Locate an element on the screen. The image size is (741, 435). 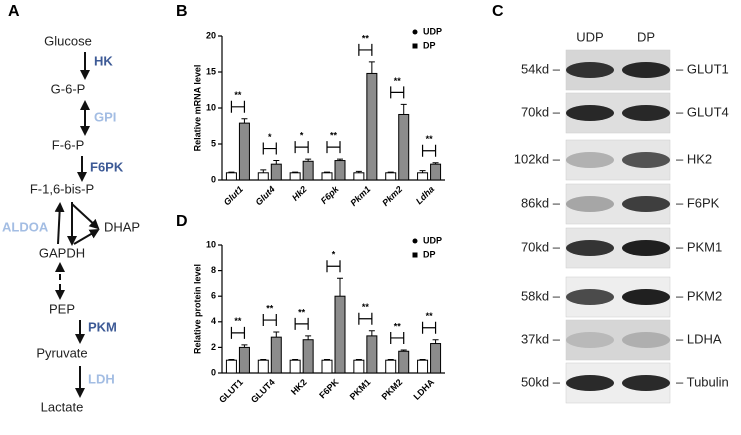
metabolite: F-6-P is located at coordinates (68, 144).